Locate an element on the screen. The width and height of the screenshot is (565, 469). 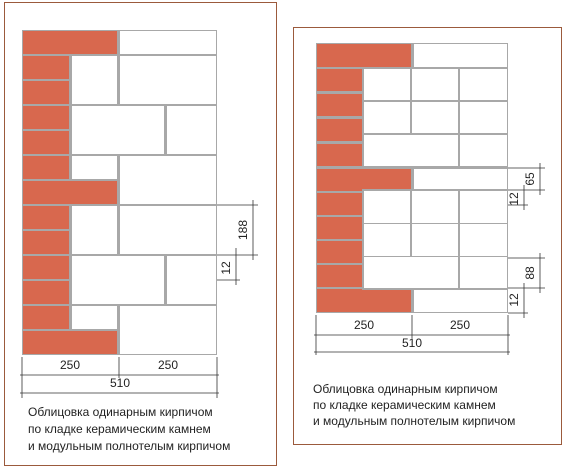
dim-label: 188 is located at coordinates (243, 230).